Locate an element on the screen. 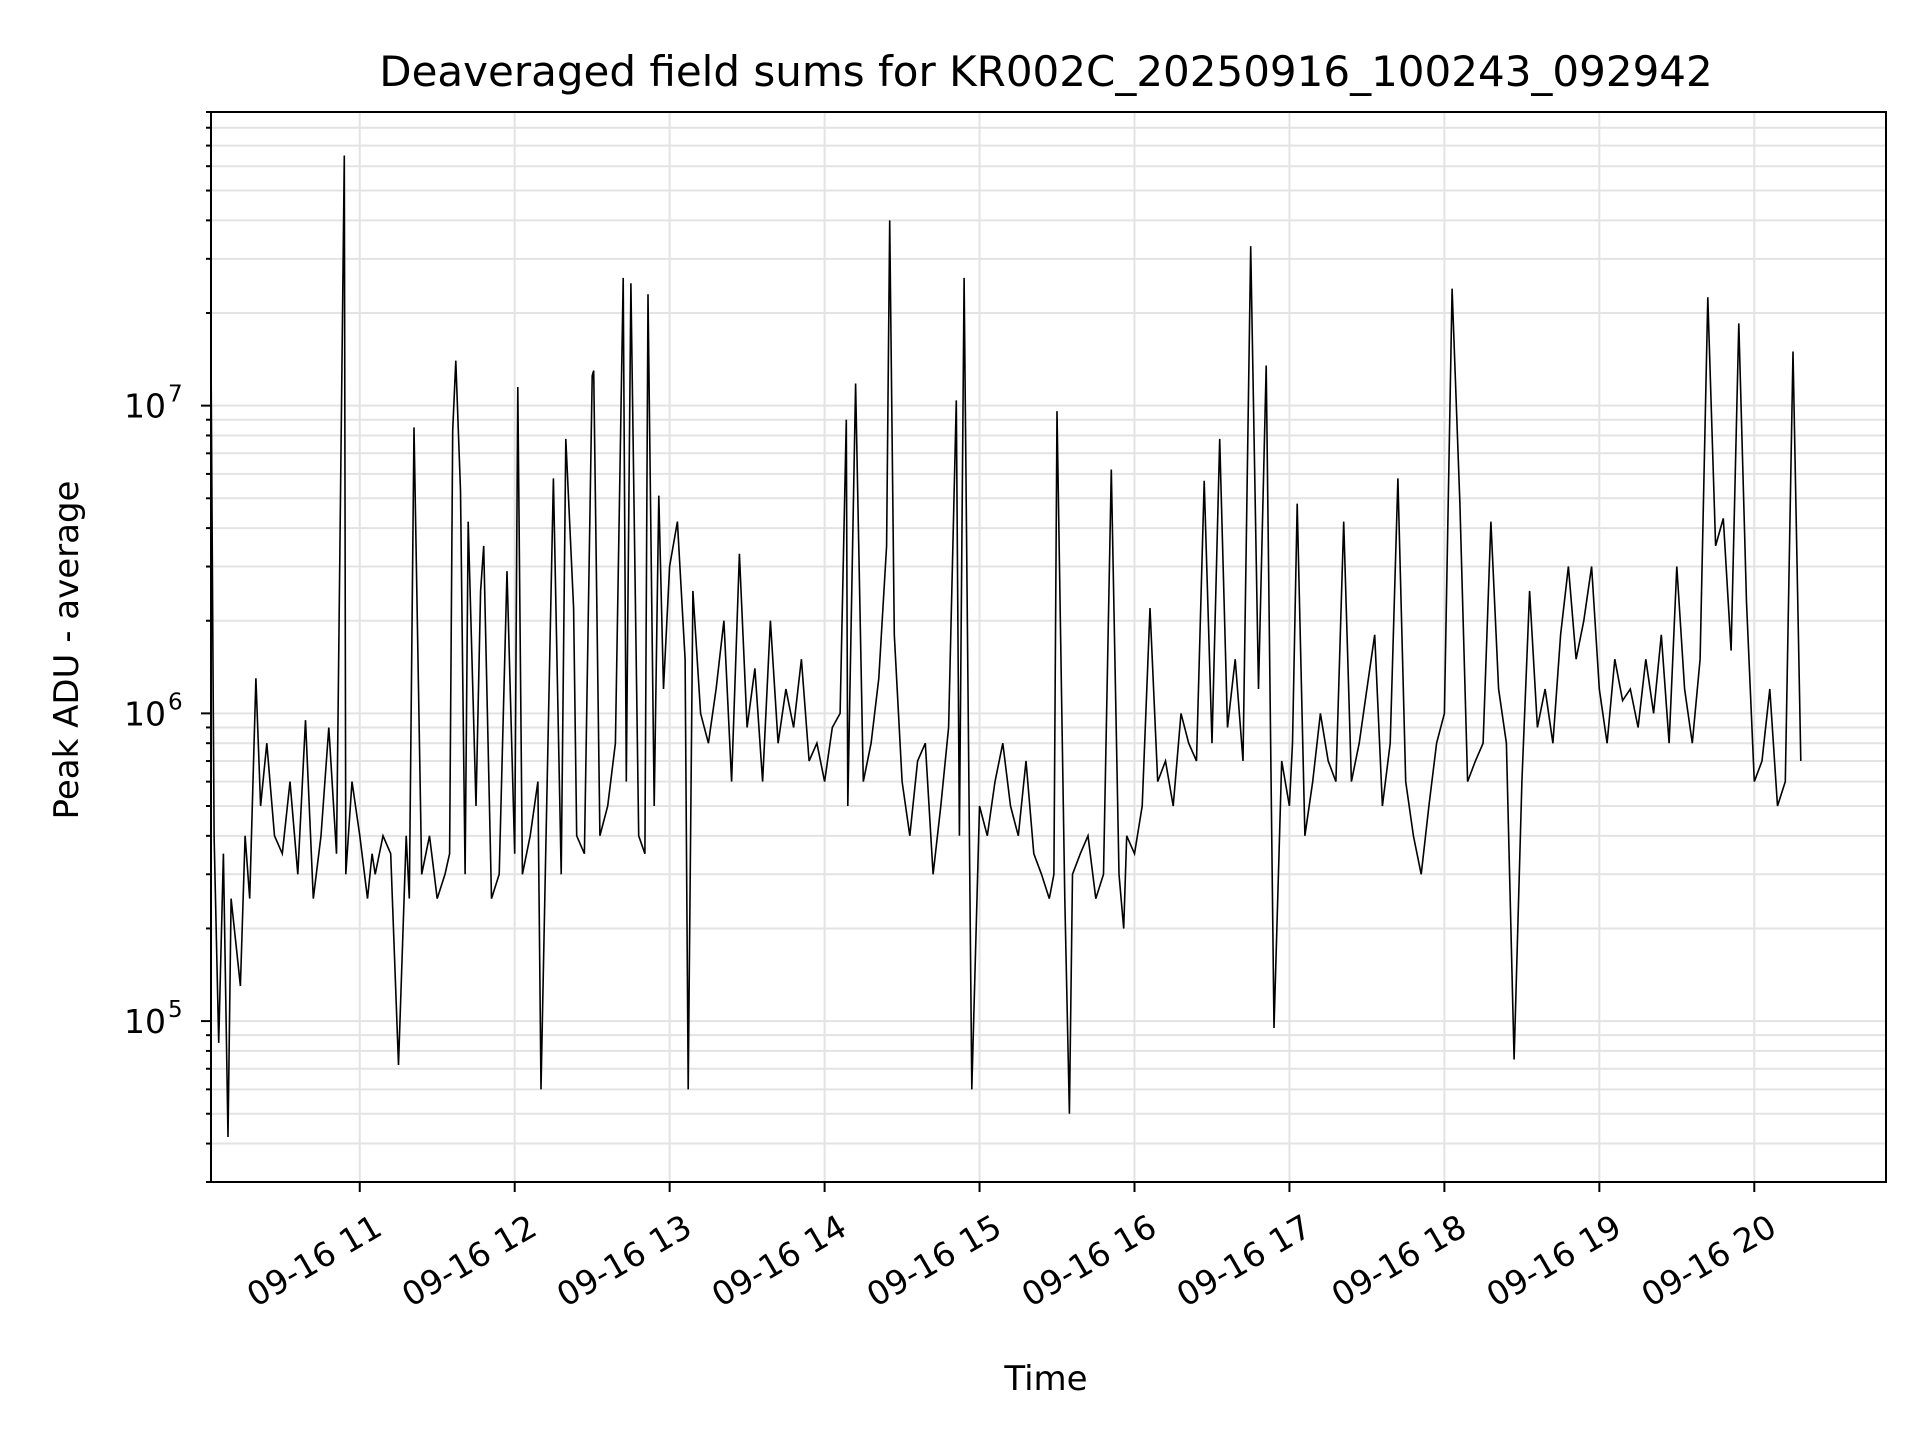  y-tick-label: 10 7 is located at coordinates (153, 404).